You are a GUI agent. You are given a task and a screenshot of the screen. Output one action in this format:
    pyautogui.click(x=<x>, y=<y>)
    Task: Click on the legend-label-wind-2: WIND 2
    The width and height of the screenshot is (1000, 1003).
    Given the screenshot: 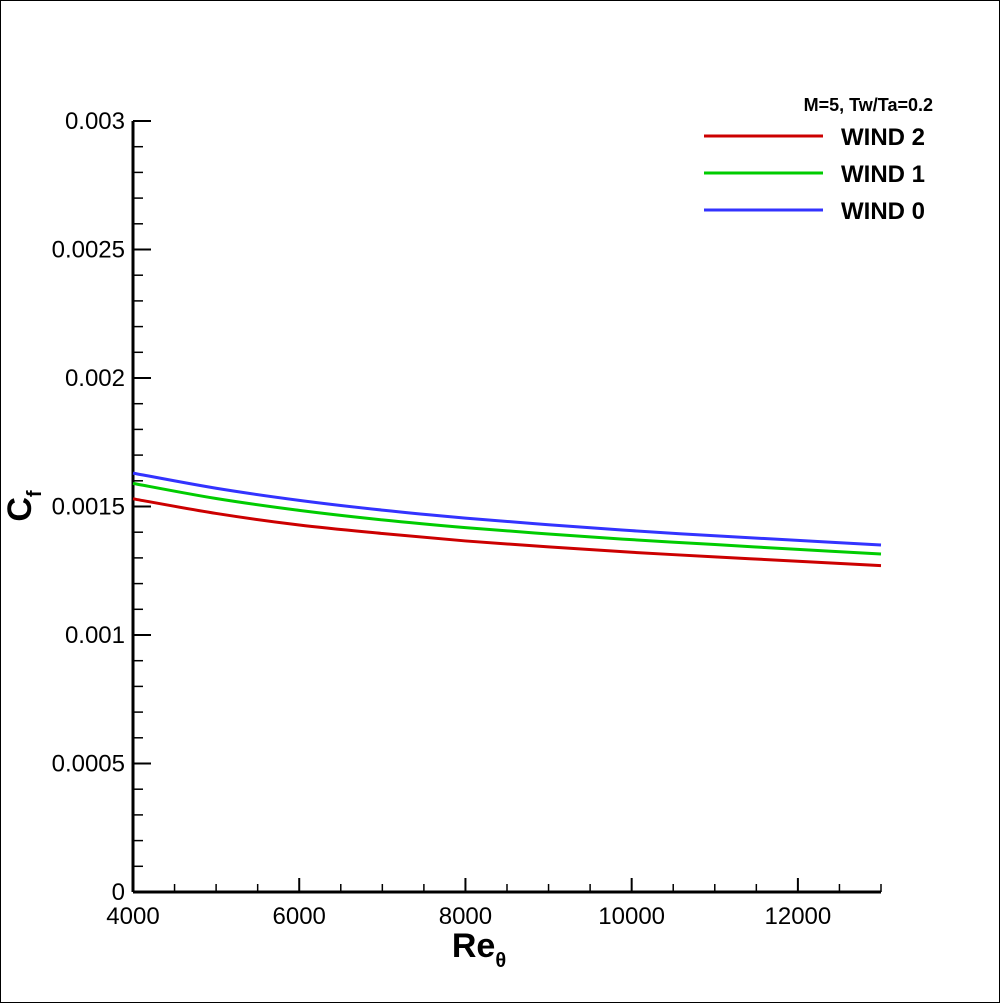 What is the action you would take?
    pyautogui.click(x=883, y=137)
    